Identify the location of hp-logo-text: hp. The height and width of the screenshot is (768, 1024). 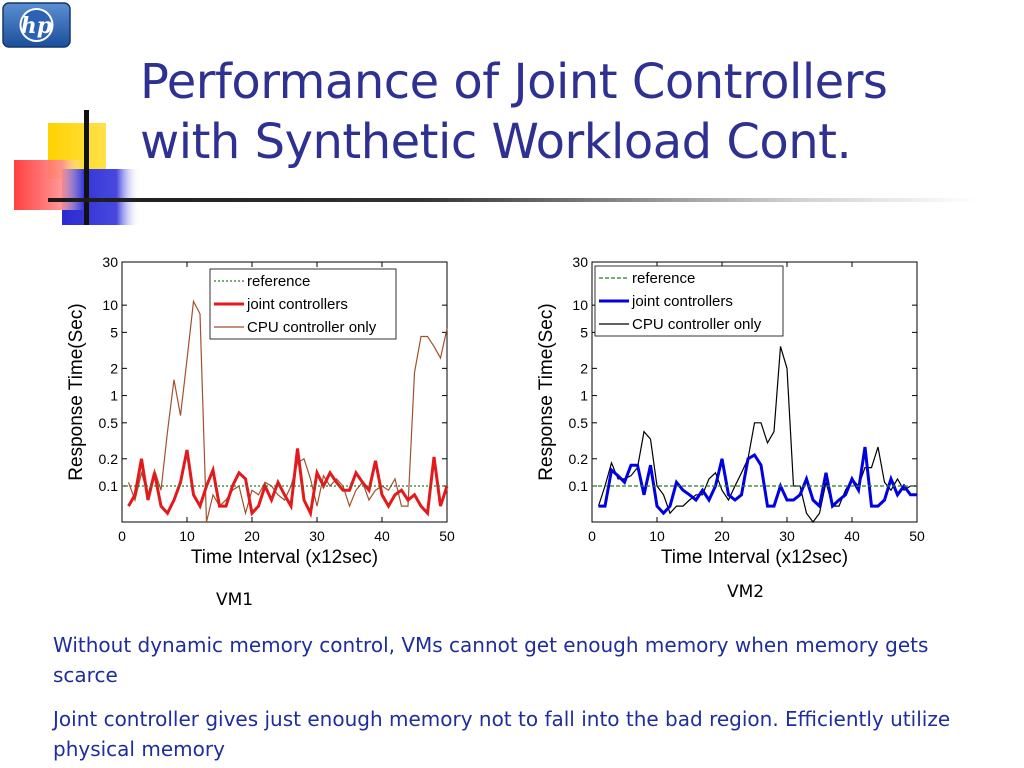
(37, 26).